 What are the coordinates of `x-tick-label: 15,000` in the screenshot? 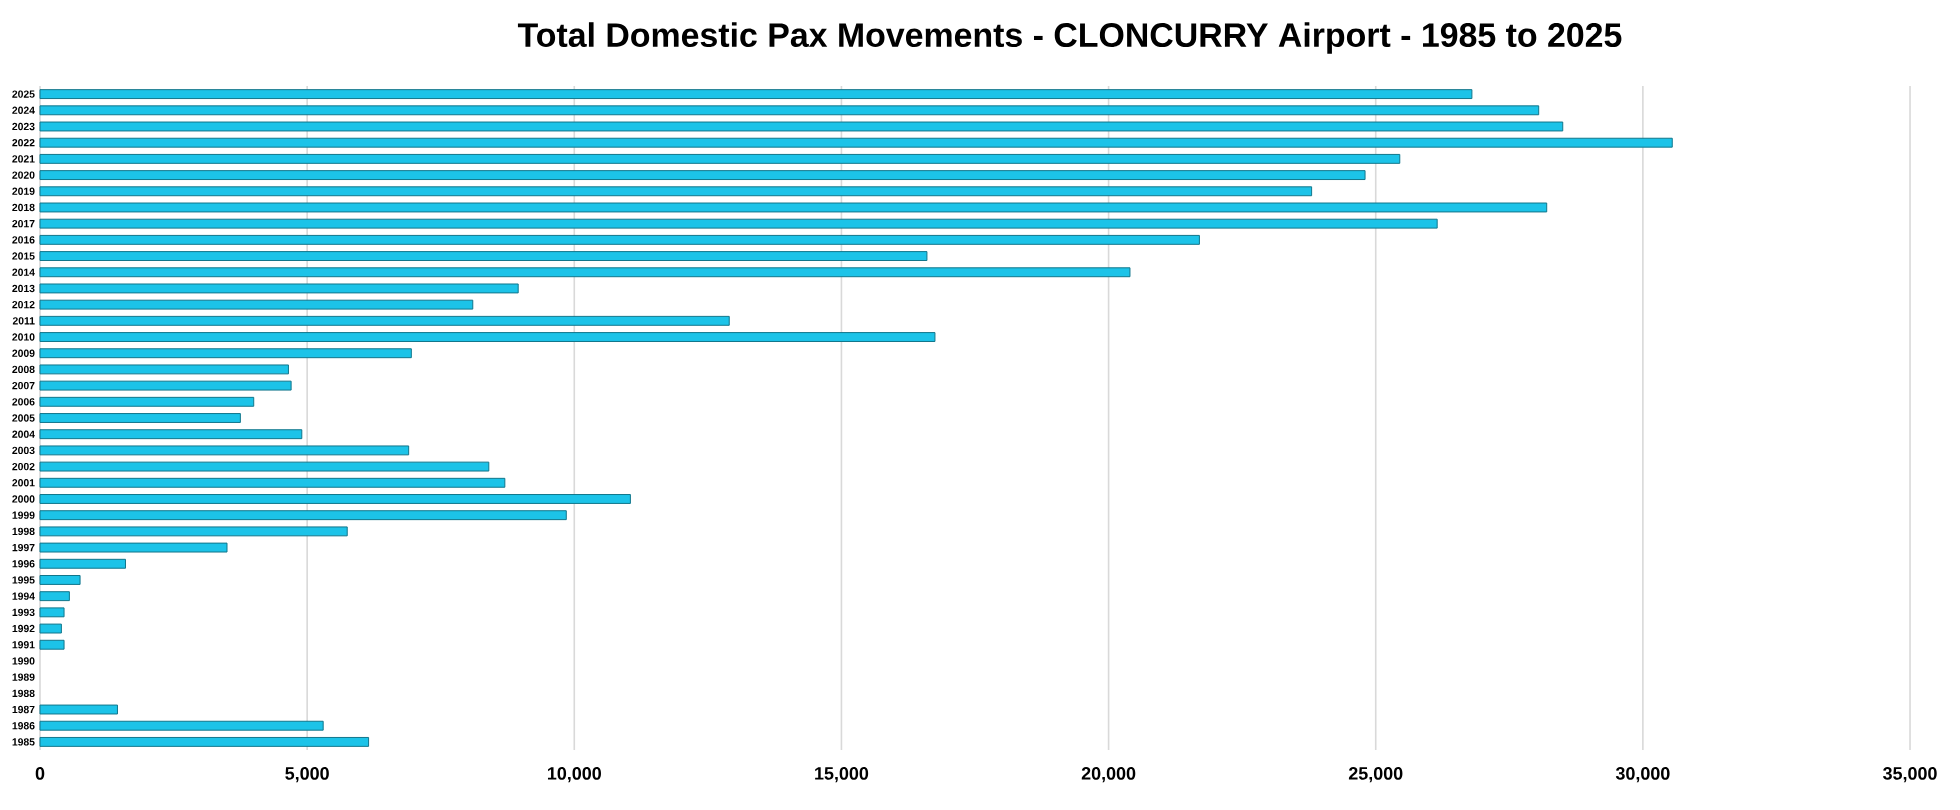 It's located at (842, 775).